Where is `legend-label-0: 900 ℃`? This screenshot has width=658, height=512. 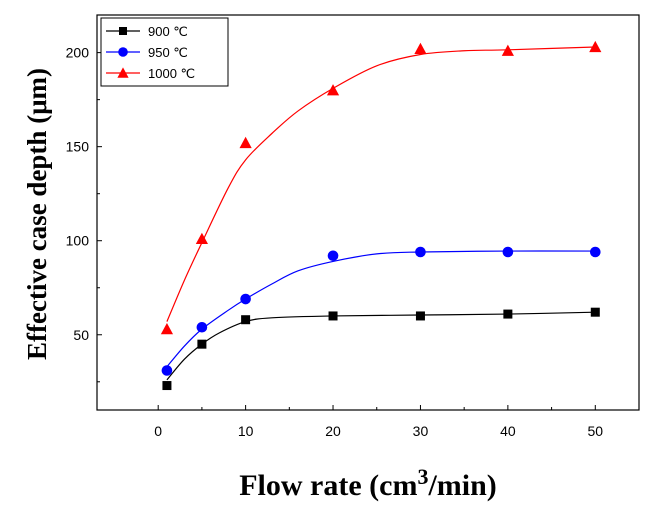
legend-label-0: 900 ℃ is located at coordinates (168, 31).